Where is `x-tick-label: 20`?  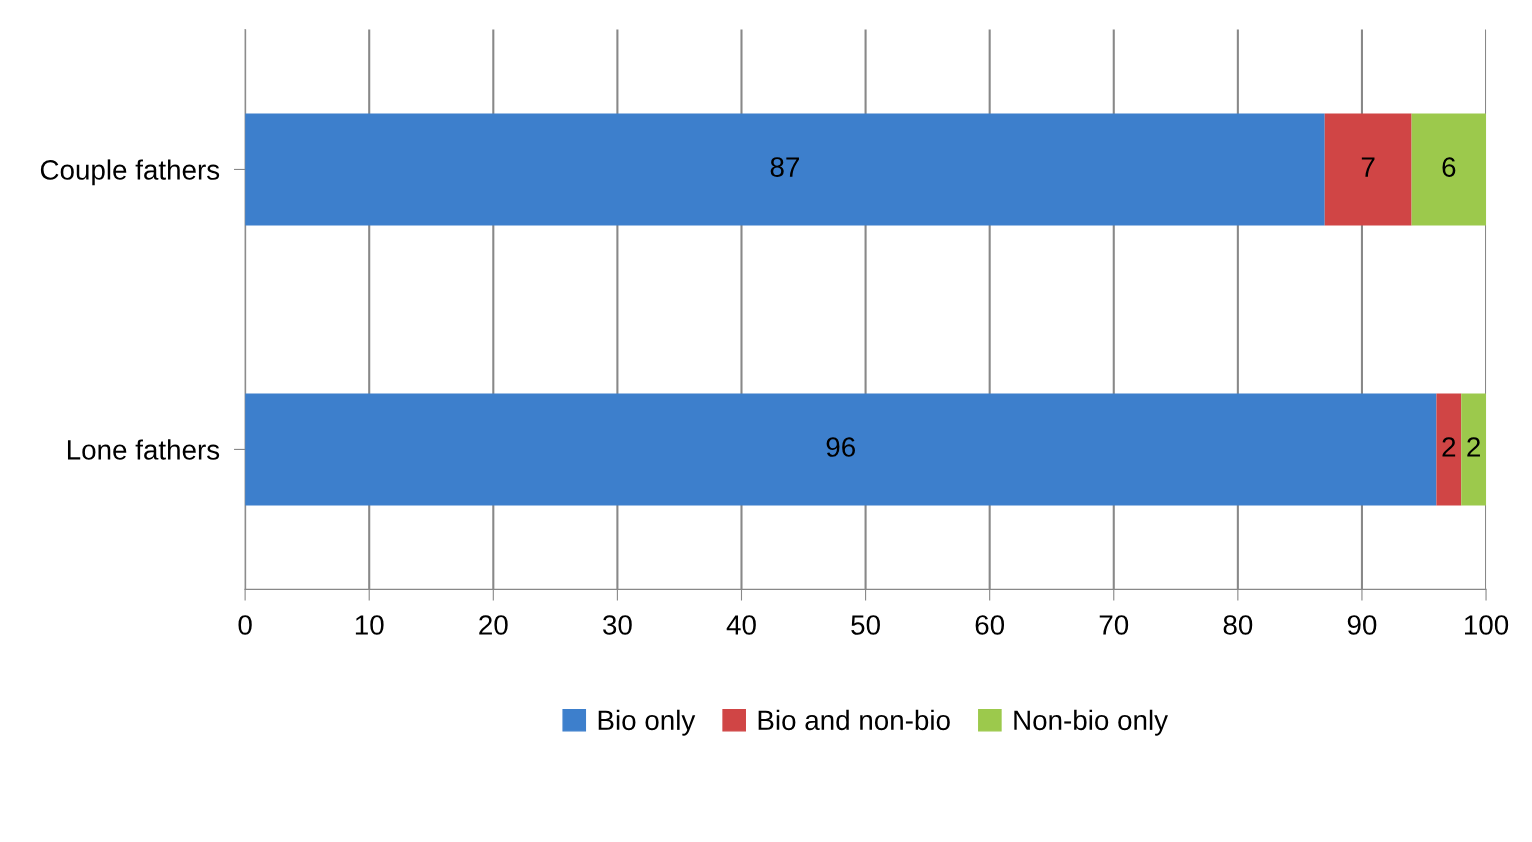
x-tick-label: 20 is located at coordinates (493, 625).